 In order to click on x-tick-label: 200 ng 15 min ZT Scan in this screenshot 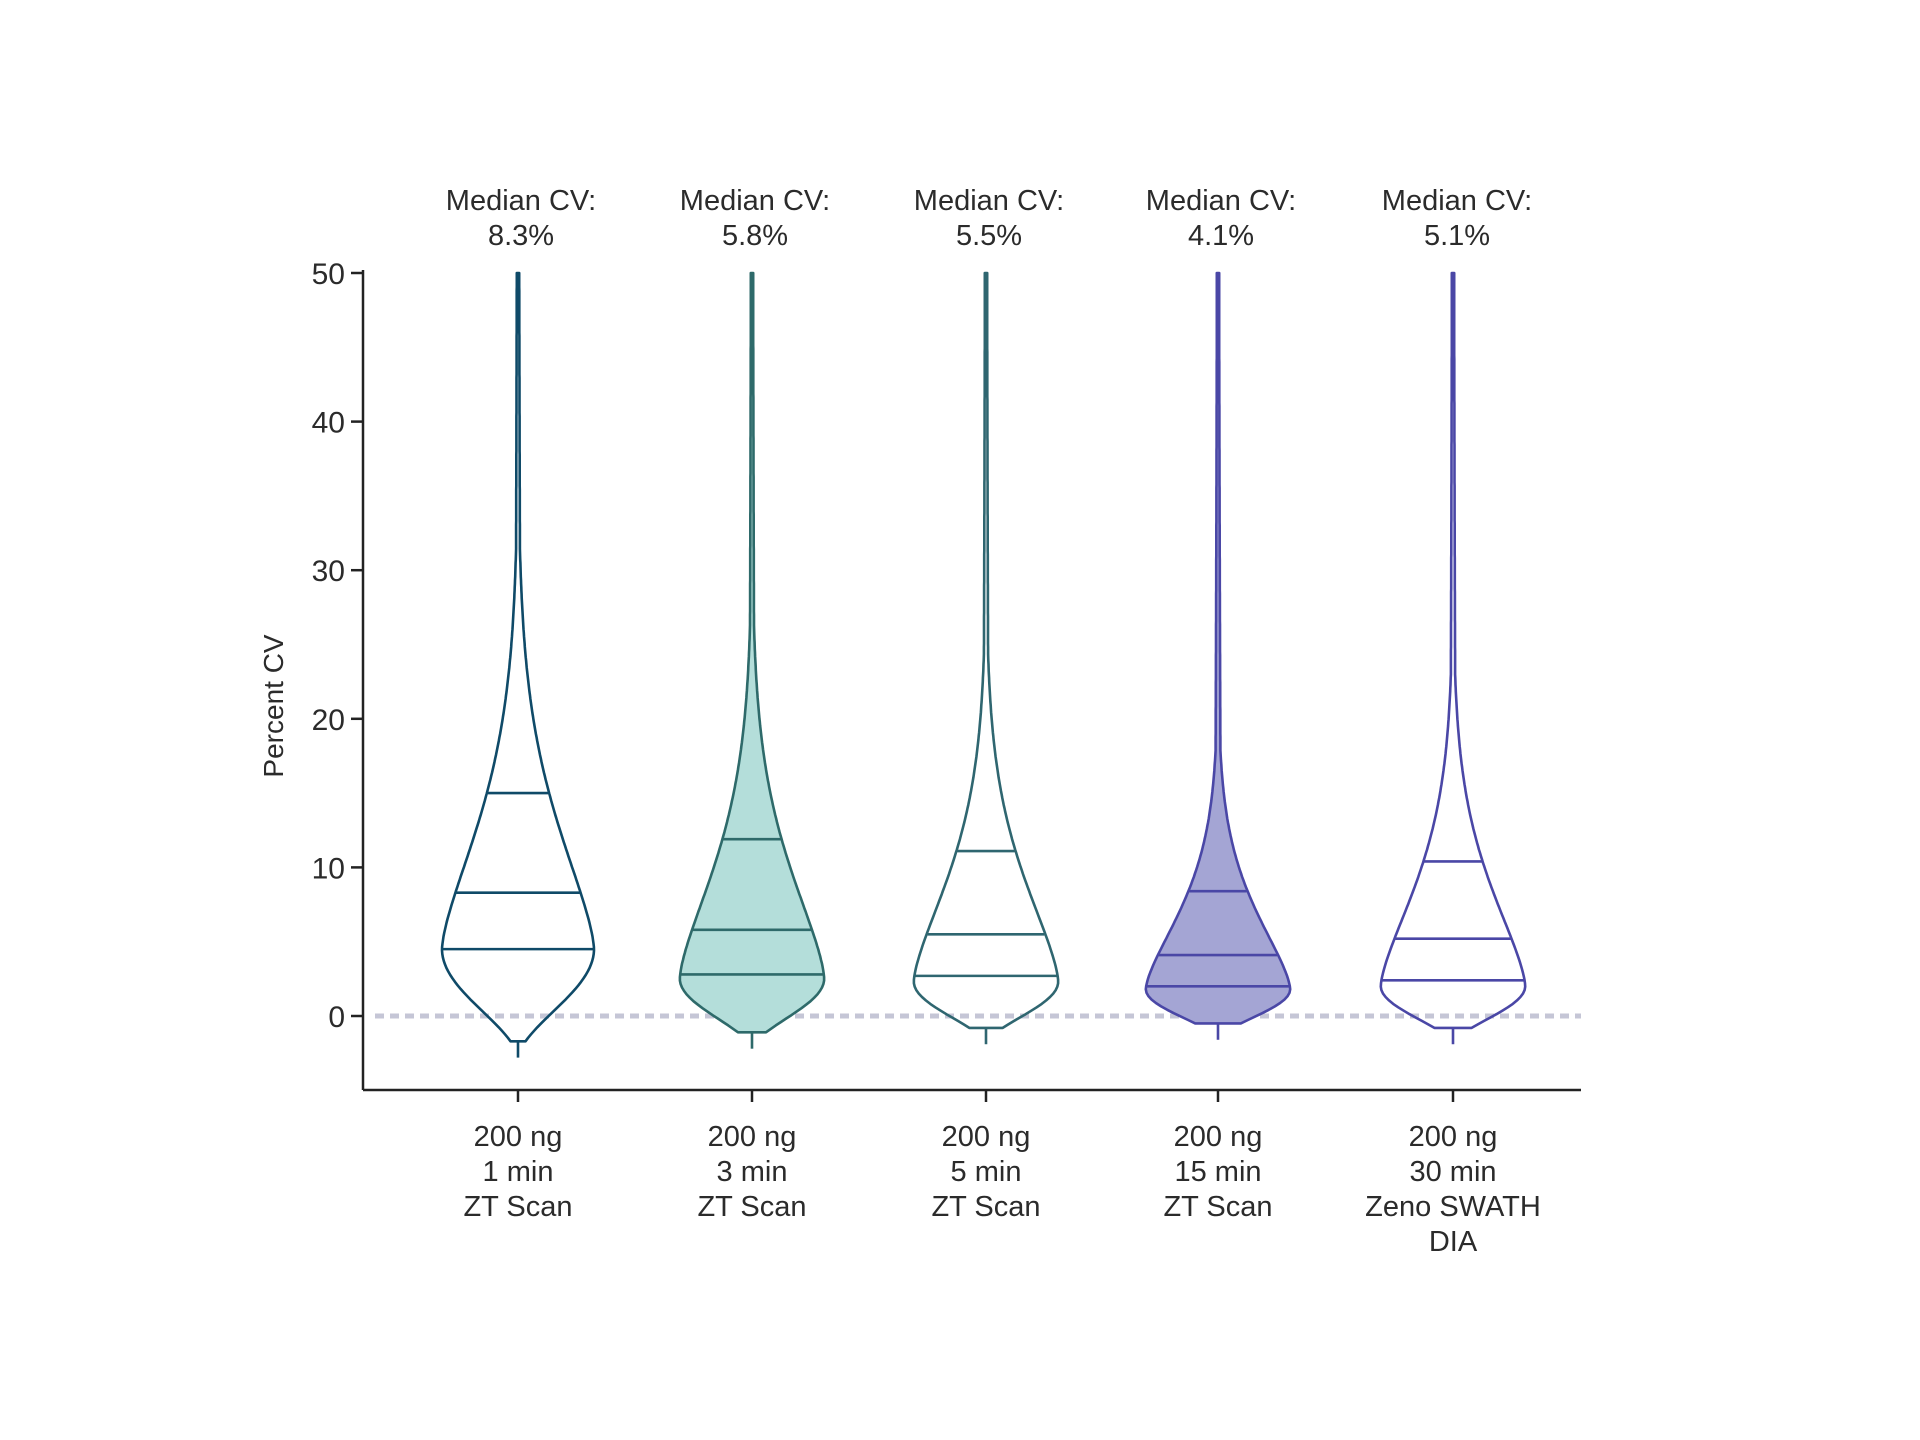, I will do `click(1217, 1172)`.